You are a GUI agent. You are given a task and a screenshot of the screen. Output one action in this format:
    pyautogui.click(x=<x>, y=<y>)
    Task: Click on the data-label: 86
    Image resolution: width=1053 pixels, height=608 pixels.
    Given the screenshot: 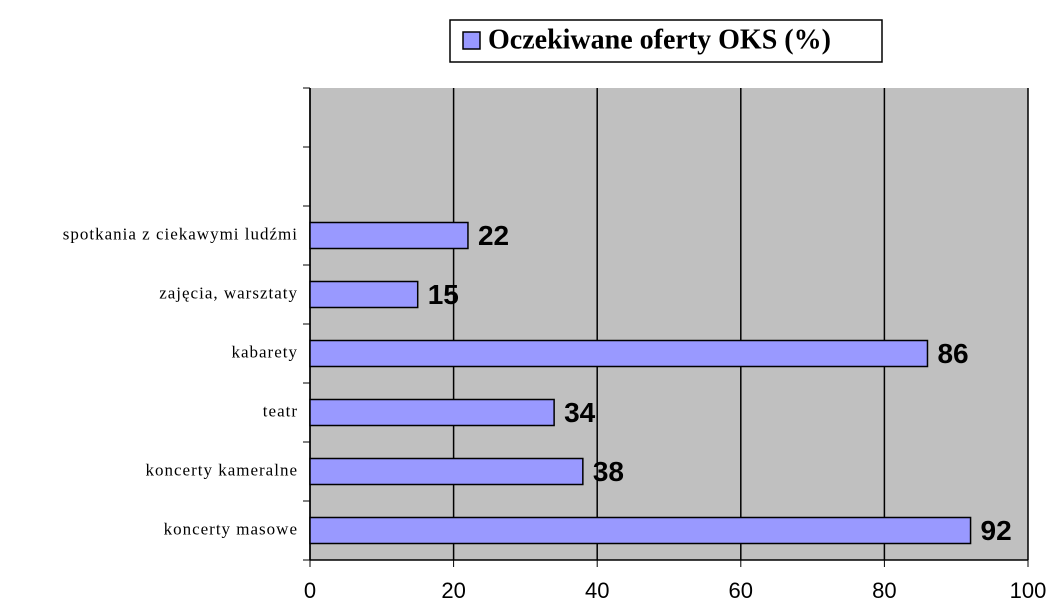 What is the action you would take?
    pyautogui.click(x=952, y=353)
    